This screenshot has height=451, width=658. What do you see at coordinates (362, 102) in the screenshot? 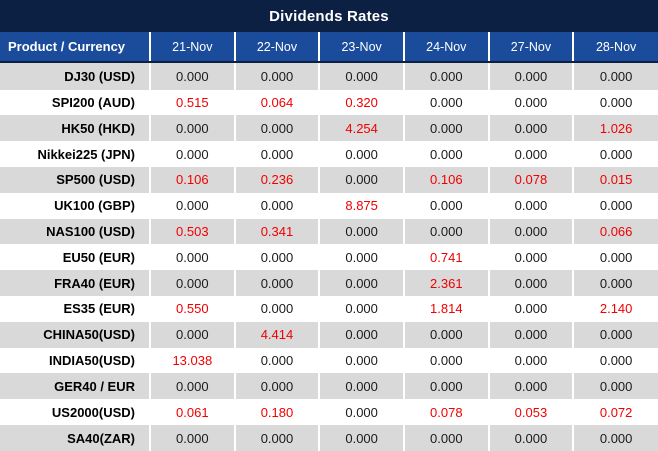
I see `rate-cell: 0.320` at bounding box center [362, 102].